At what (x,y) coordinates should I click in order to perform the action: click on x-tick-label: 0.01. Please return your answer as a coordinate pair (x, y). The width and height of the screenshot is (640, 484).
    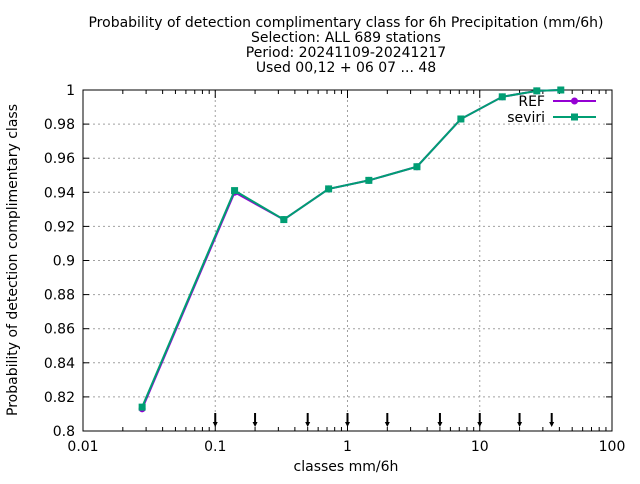
    Looking at the image, I should click on (82, 447).